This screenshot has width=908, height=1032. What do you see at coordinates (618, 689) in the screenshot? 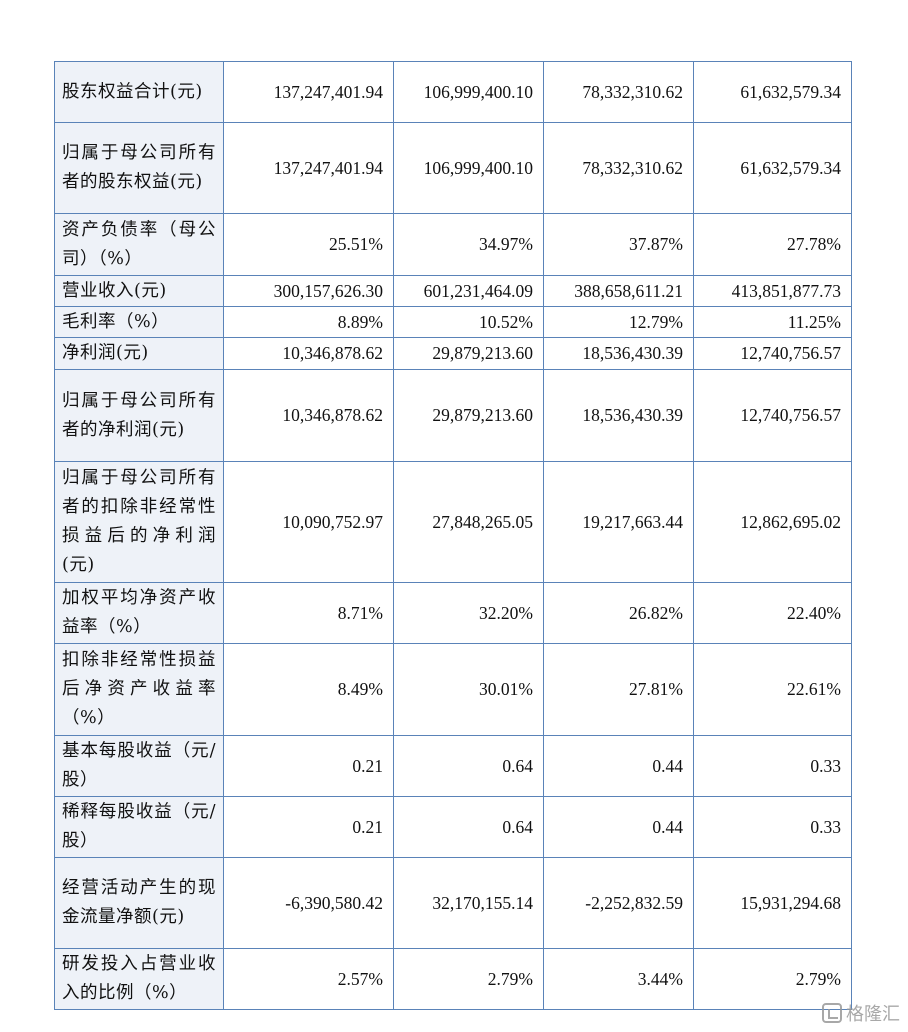
I see `table-cell: 27.81%` at bounding box center [618, 689].